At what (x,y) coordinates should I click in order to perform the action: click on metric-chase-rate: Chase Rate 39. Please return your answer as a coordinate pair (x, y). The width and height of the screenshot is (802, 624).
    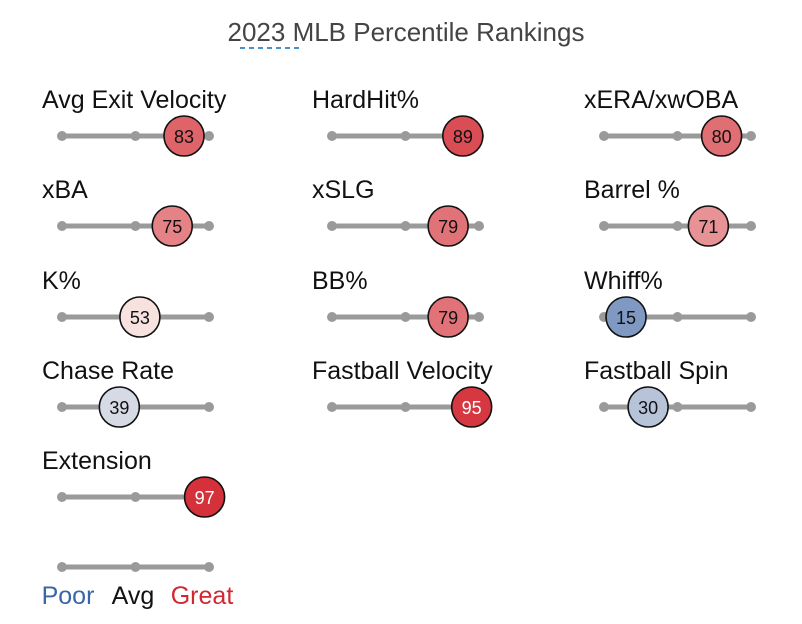
    Looking at the image, I should click on (128, 392).